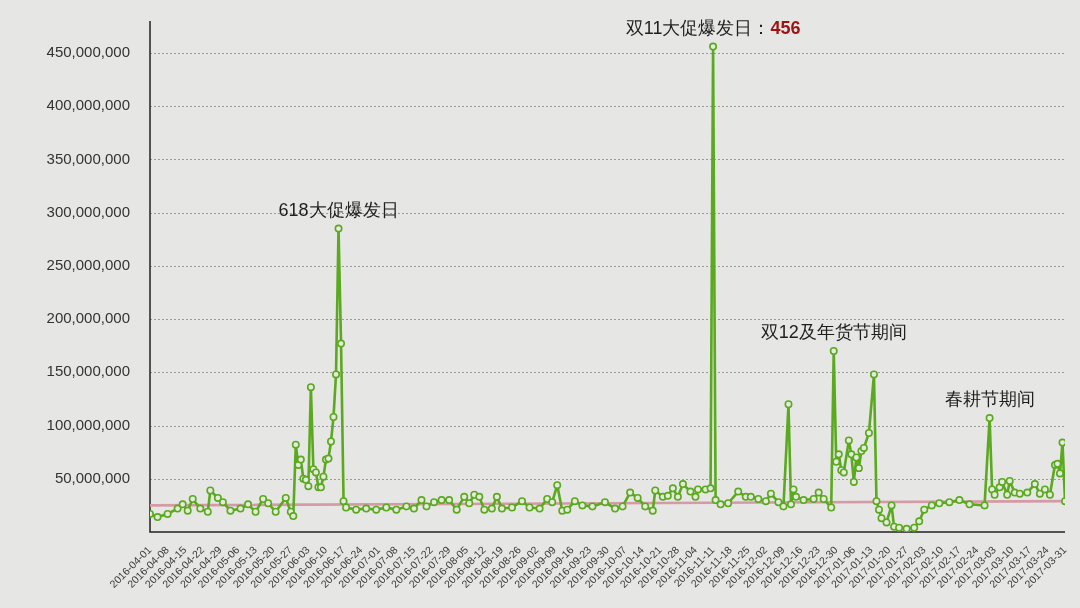 Image resolution: width=1080 pixels, height=608 pixels. What do you see at coordinates (88, 158) in the screenshot?
I see `y-tick-label: 350,000,000` at bounding box center [88, 158].